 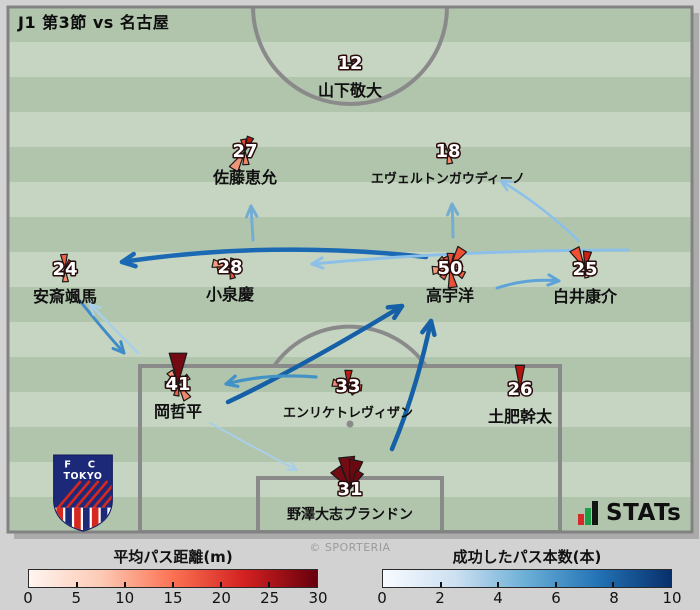 I want to click on legend-passes-colorbar, so click(x=527, y=578).